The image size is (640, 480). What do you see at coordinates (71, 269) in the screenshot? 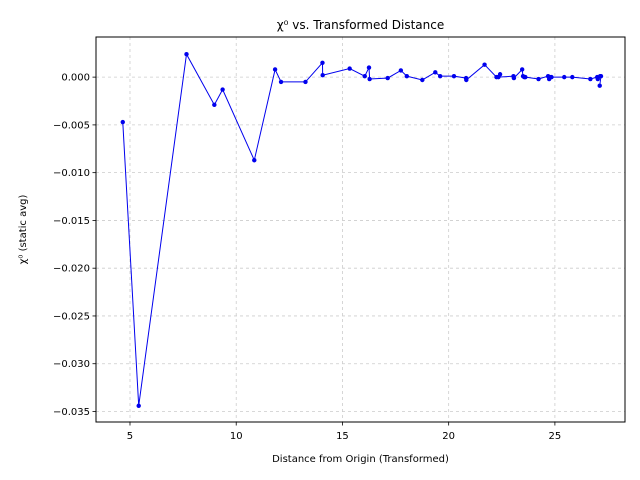
I see `y-tick-label: −0.020` at bounding box center [71, 269].